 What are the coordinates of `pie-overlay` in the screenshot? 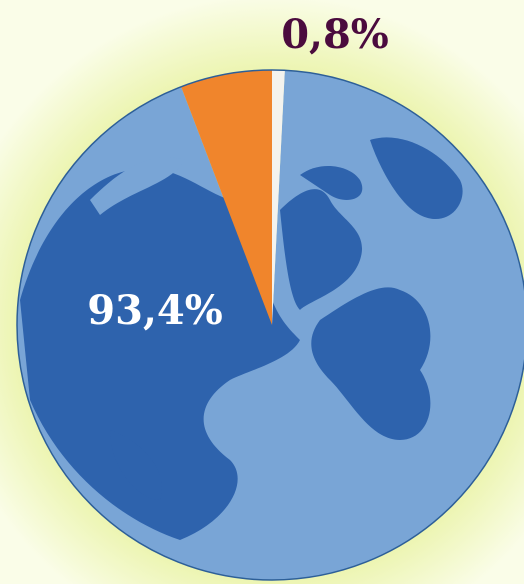 It's located at (233, 197).